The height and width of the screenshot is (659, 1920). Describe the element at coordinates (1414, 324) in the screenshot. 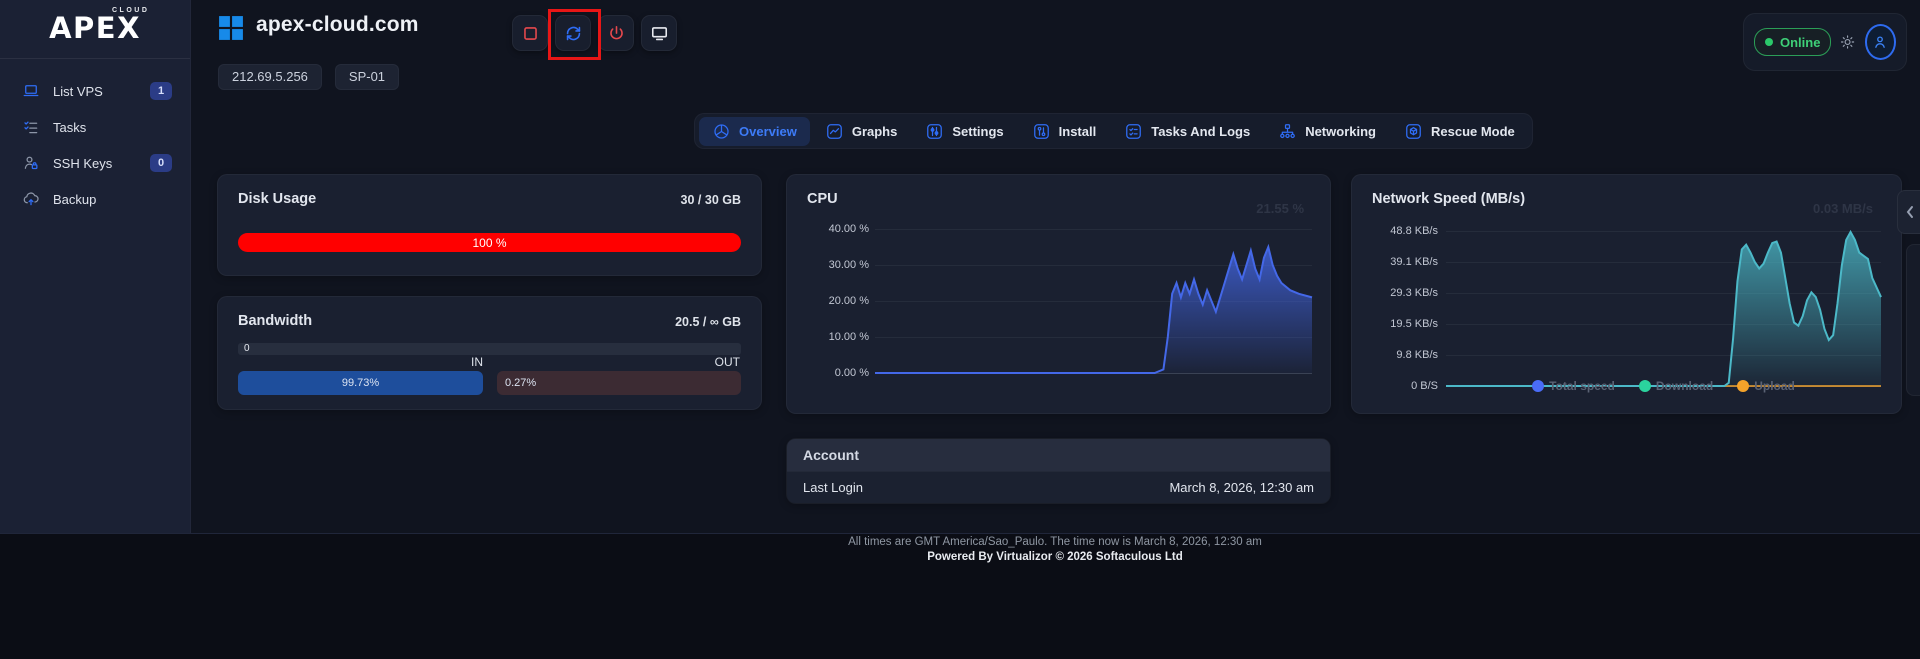

I see `y-axis-tick-label: 19.5 KB/s` at that location.